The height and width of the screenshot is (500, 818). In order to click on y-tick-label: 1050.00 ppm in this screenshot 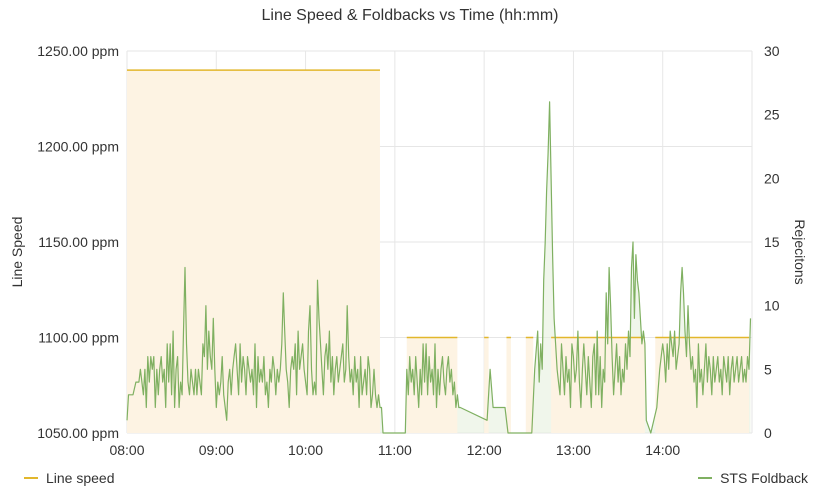, I will do `click(78, 433)`.